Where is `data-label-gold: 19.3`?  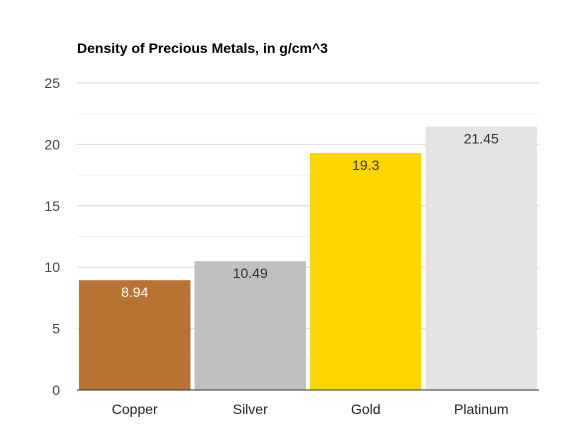 data-label-gold: 19.3 is located at coordinates (365, 165).